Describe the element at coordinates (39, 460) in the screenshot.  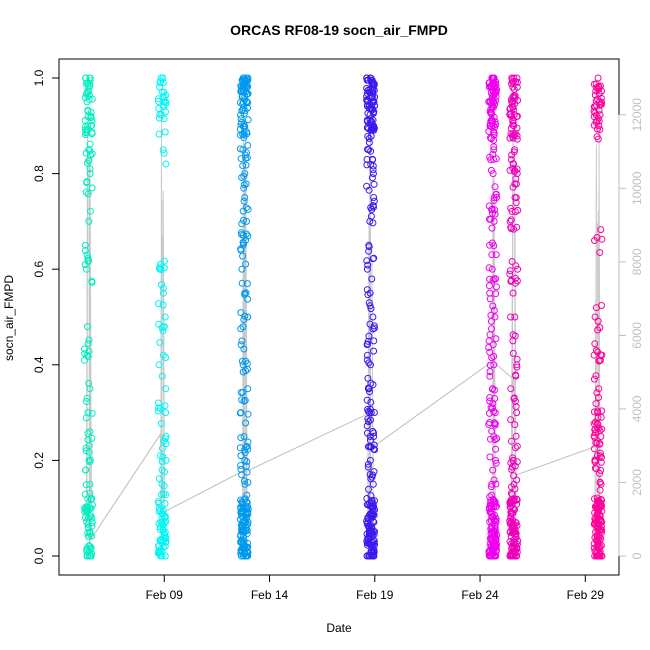
I see `y-tick-label: 0.2` at that location.